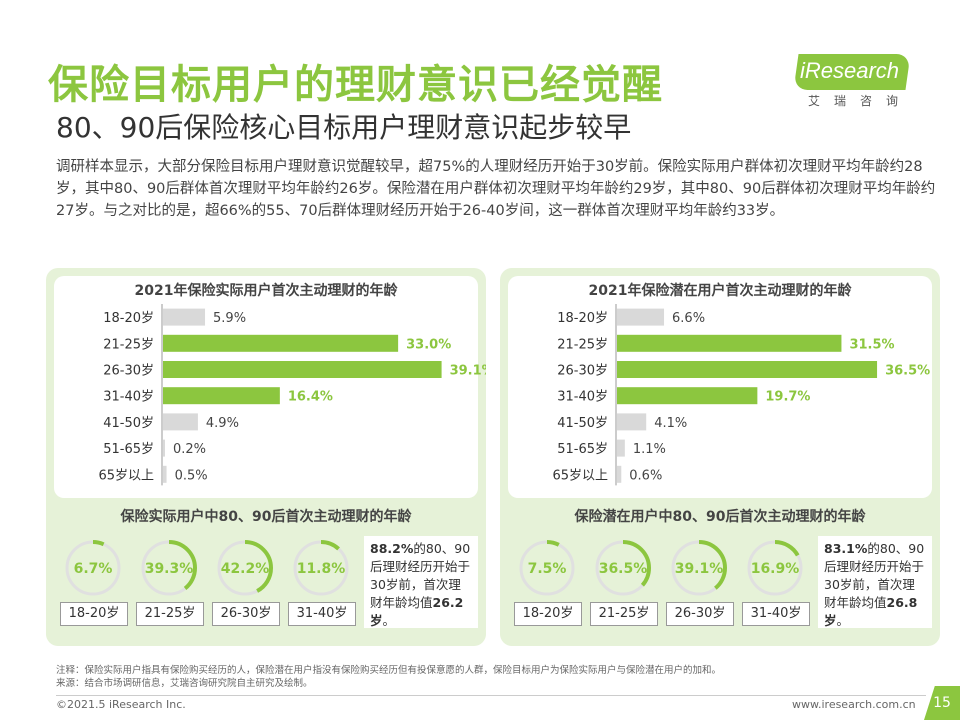 The image size is (960, 720). I want to click on actual-users-donut-title: 保险实际用户中80、90后首次主动理财的年龄, so click(266, 517).